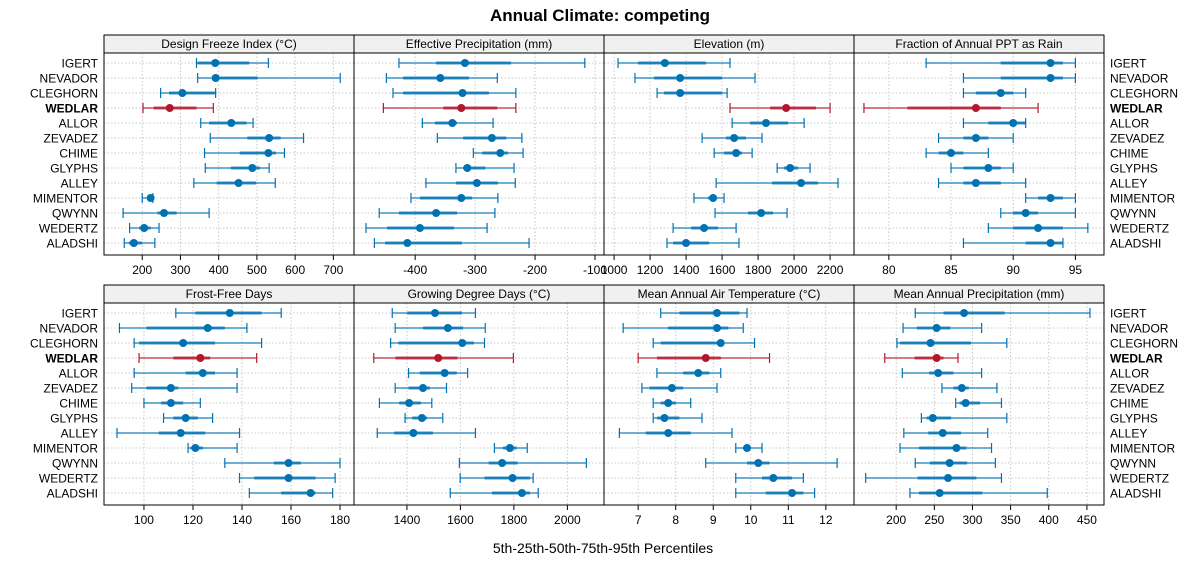 This screenshot has height=575, width=1200. What do you see at coordinates (650, 270) in the screenshot?
I see `x-tick-label: 1200` at bounding box center [650, 270].